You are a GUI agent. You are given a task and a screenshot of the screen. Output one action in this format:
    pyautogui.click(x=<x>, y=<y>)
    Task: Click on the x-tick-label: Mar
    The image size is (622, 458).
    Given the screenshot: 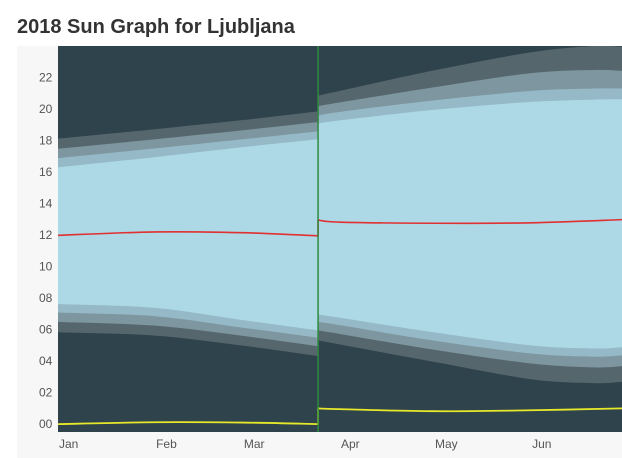 What is the action you would take?
    pyautogui.click(x=254, y=444)
    